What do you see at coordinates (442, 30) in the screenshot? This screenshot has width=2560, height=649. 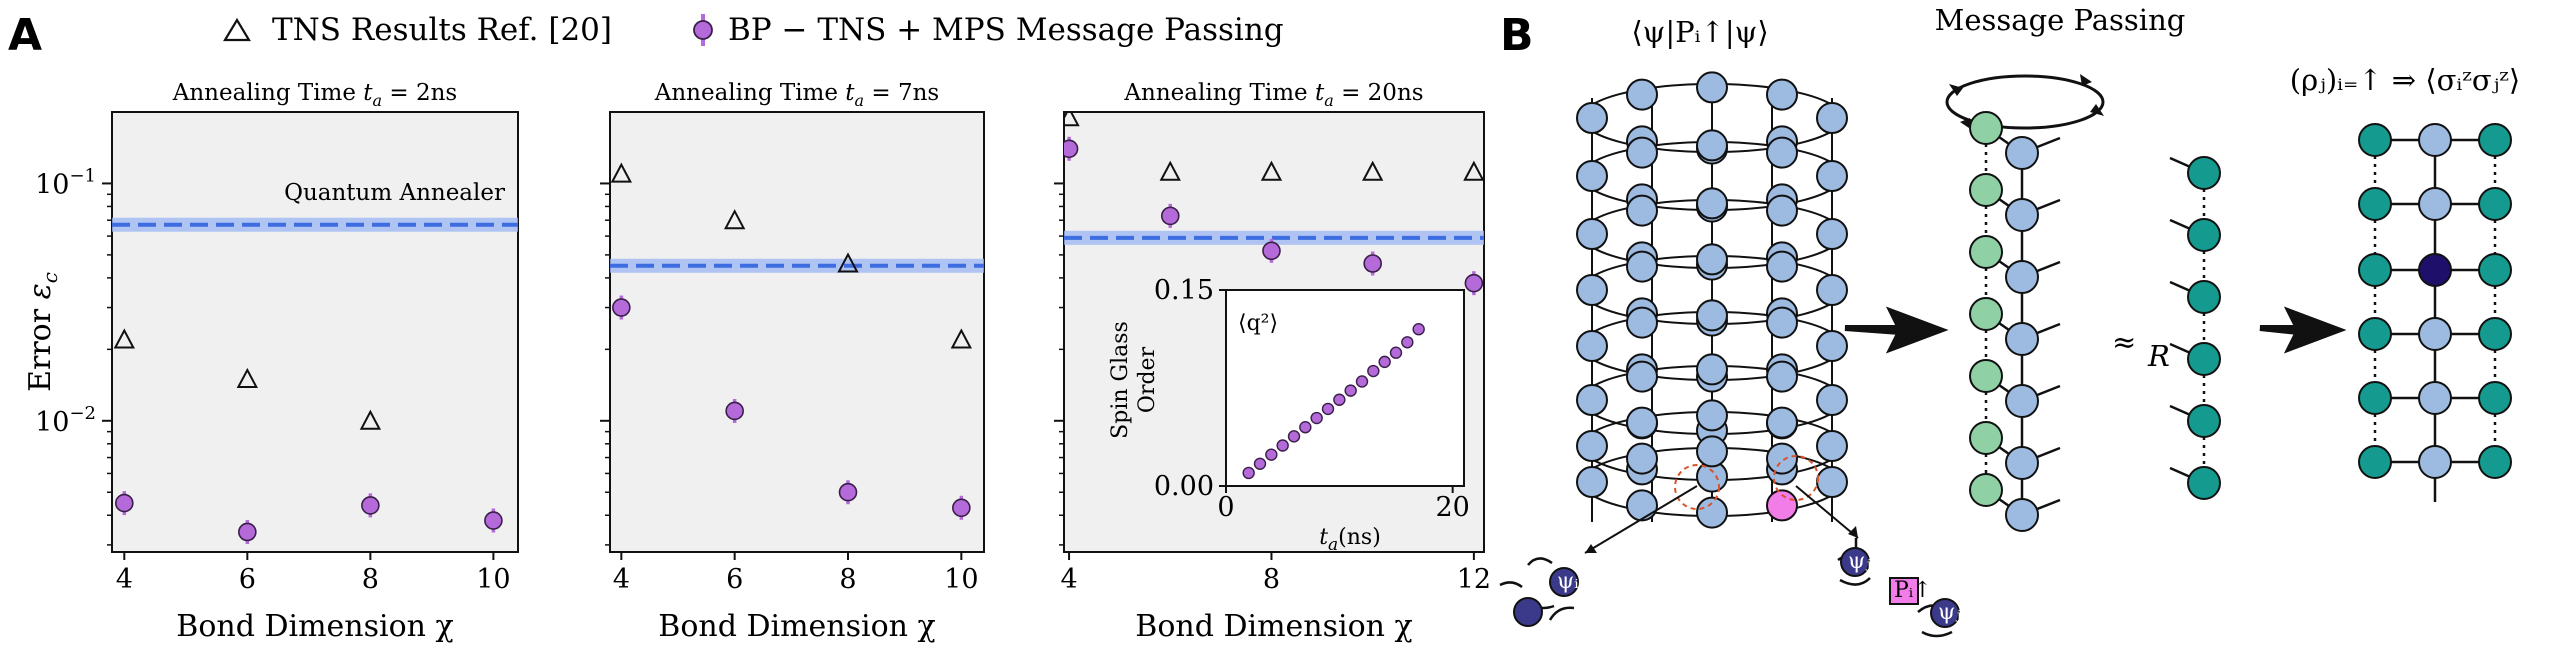 I see `legend-tns-label: TNS Results Ref. [20]` at bounding box center [442, 30].